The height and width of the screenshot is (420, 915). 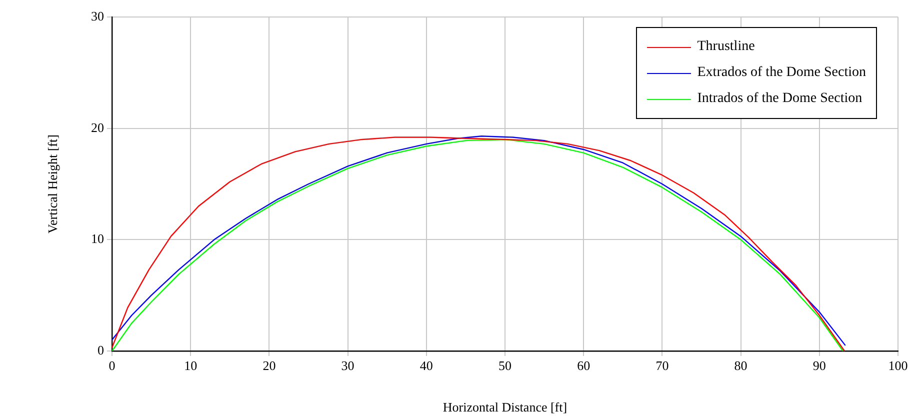 I want to click on x-tick-label: 100, so click(x=898, y=366).